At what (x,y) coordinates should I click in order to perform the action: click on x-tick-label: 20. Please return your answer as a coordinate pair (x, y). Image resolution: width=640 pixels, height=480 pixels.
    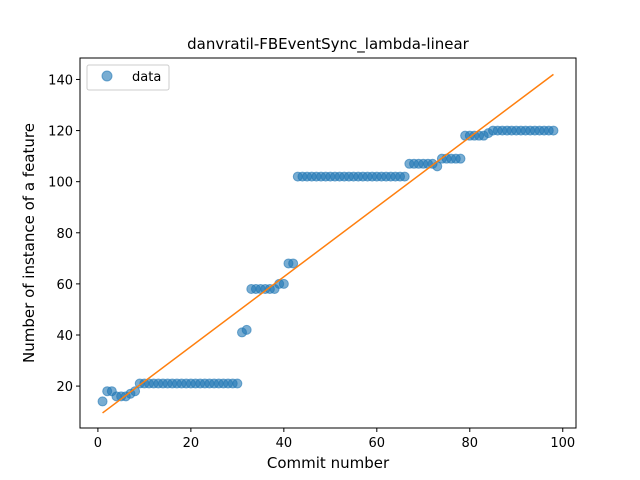
    Looking at the image, I should click on (191, 443).